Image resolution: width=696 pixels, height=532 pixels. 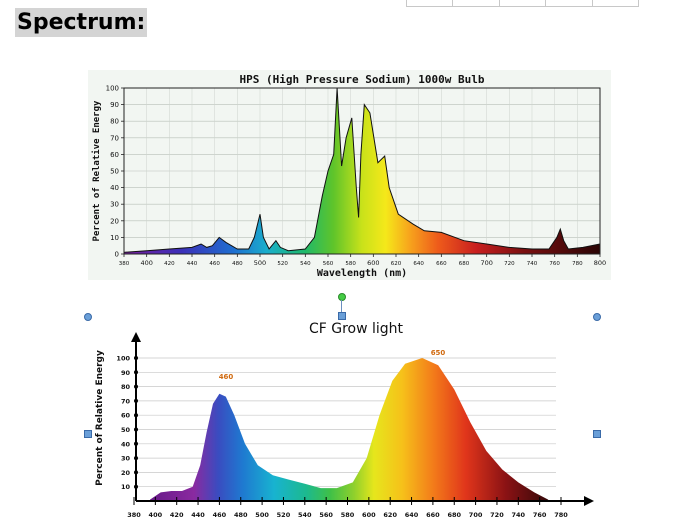 What do you see at coordinates (126, 459) in the screenshot?
I see `cf-y-tick-label: 30` at bounding box center [126, 459].